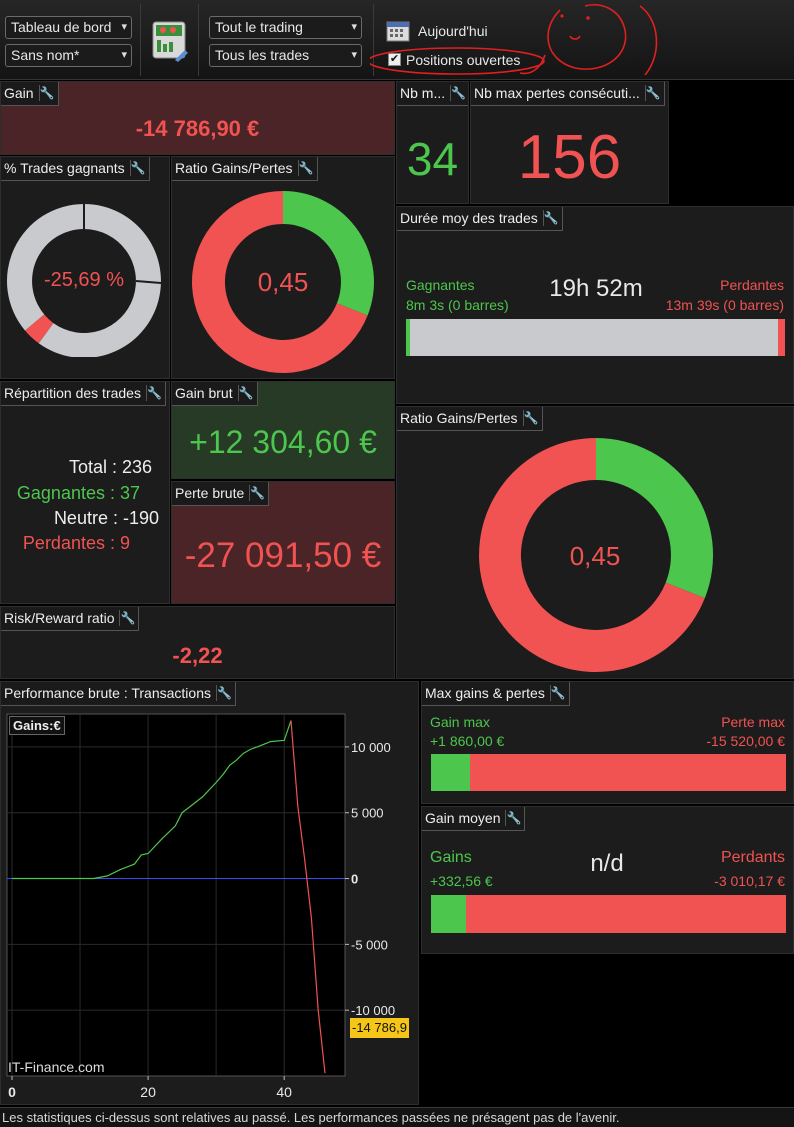 This screenshot has width=794, height=1127. What do you see at coordinates (569, 142) in the screenshot?
I see `nb-max-pertes-panel: Nb max pertes consécuti... 🔧 156` at bounding box center [569, 142].